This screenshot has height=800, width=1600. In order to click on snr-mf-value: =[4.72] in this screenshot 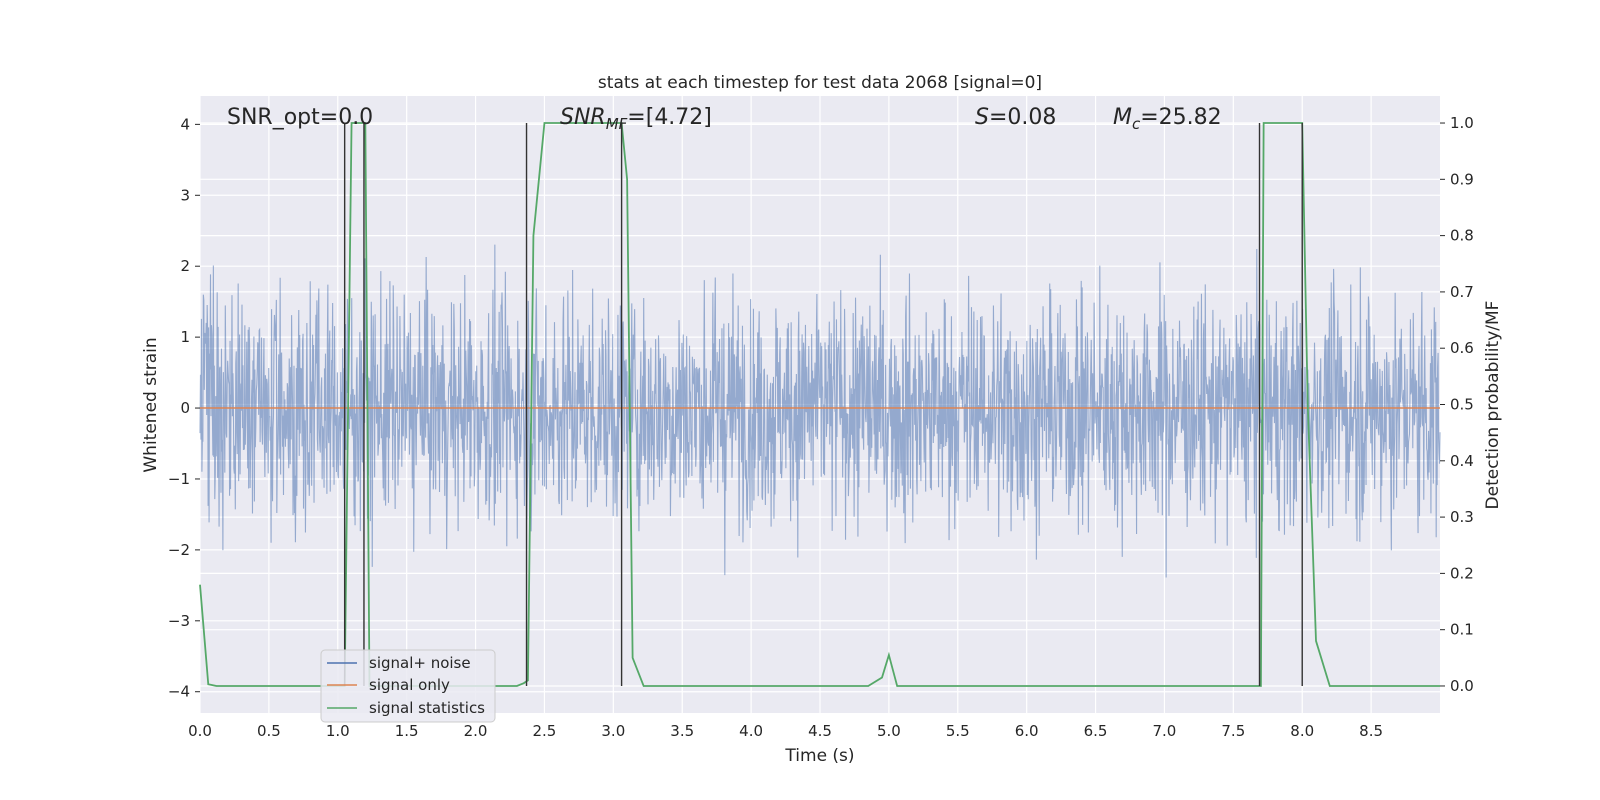, I will do `click(669, 117)`.